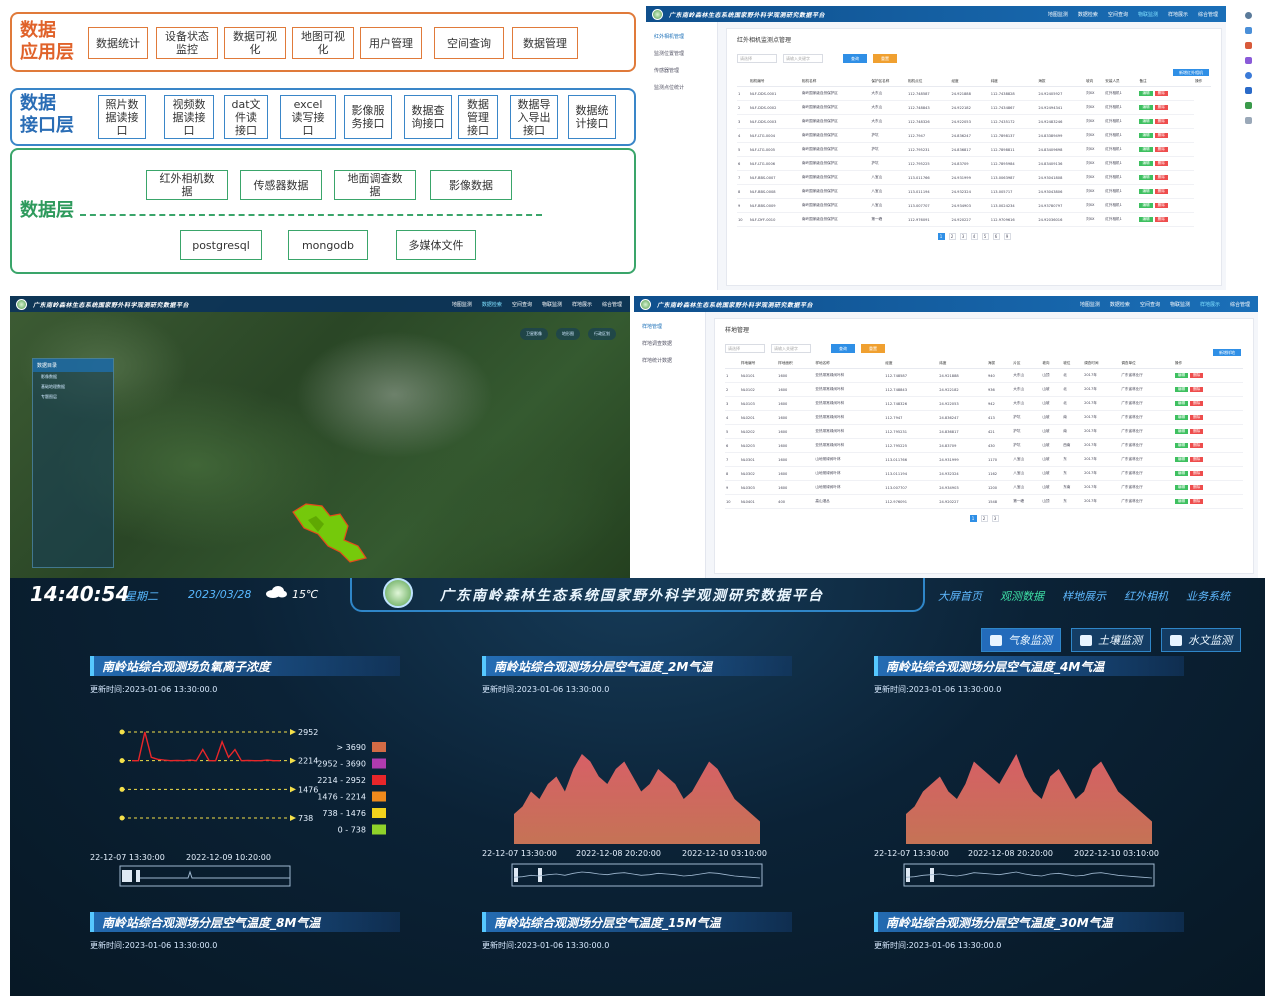 This screenshot has height=996, width=1267. Describe the element at coordinates (1248, 60) in the screenshot. I see `person-icon` at that location.